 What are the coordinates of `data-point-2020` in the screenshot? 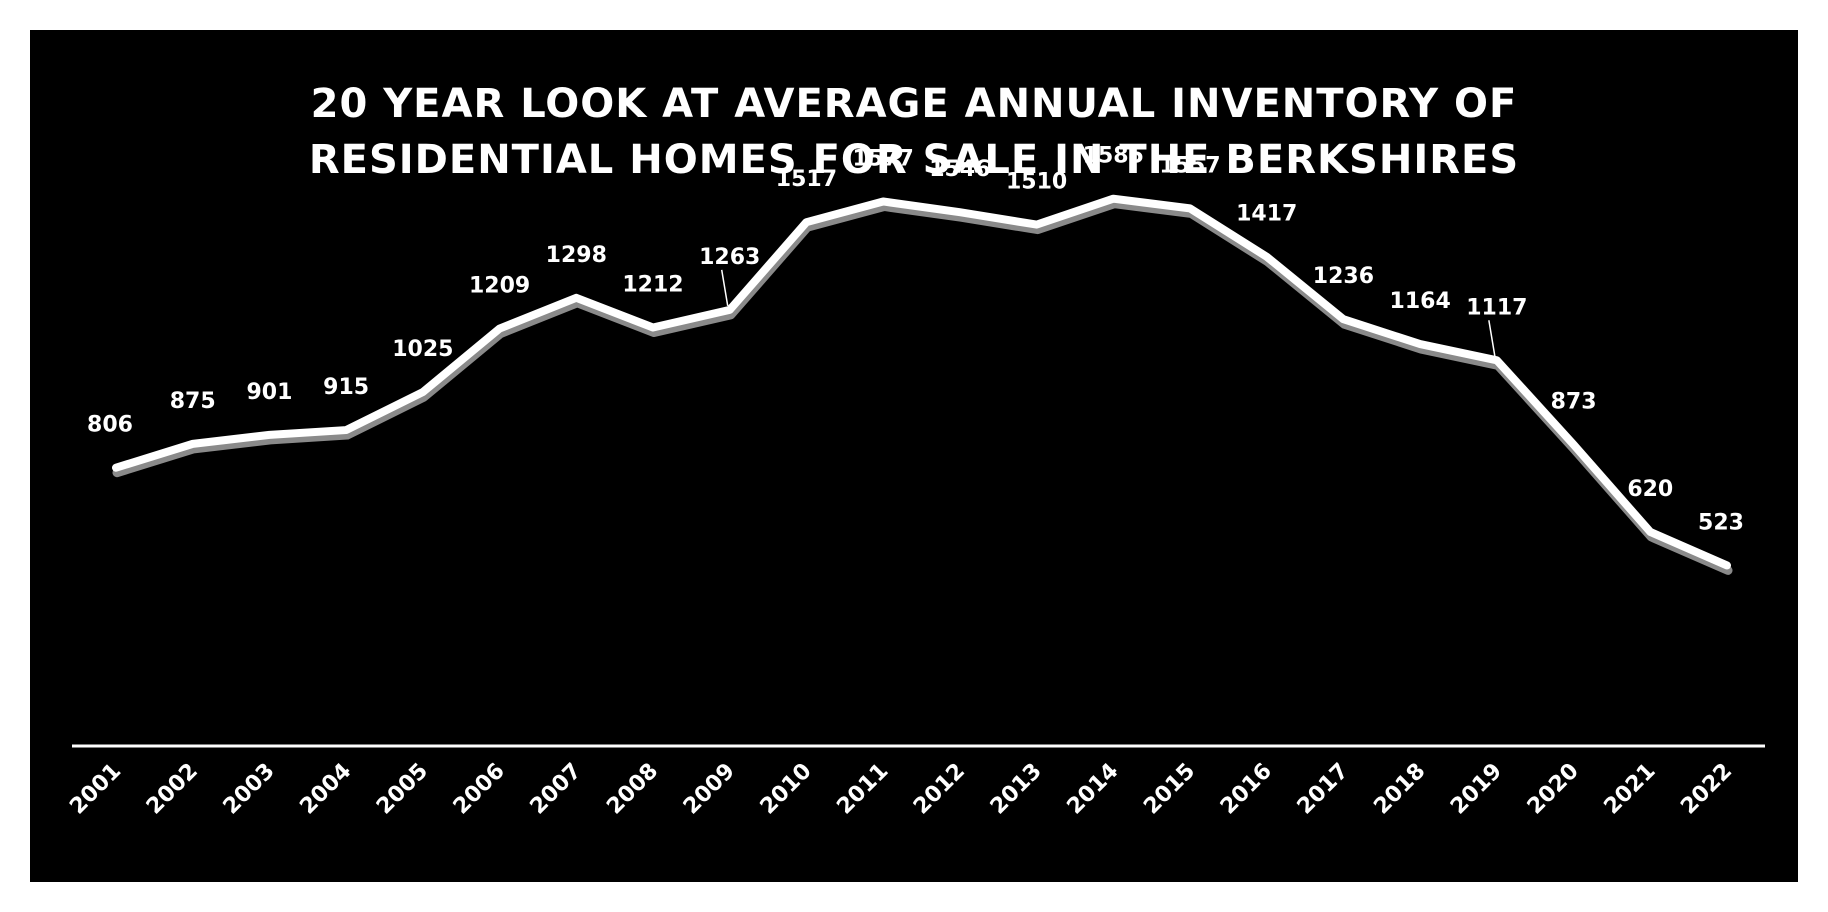 It's located at (1573, 444).